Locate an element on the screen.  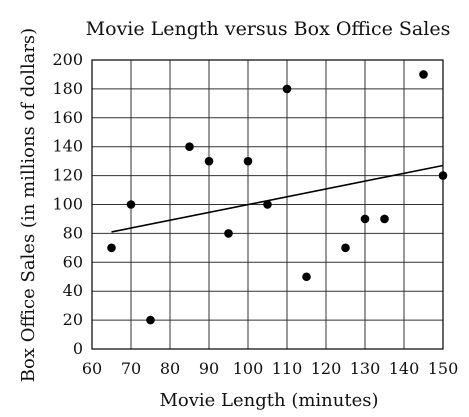
x-tick-label: 90 is located at coordinates (209, 368).